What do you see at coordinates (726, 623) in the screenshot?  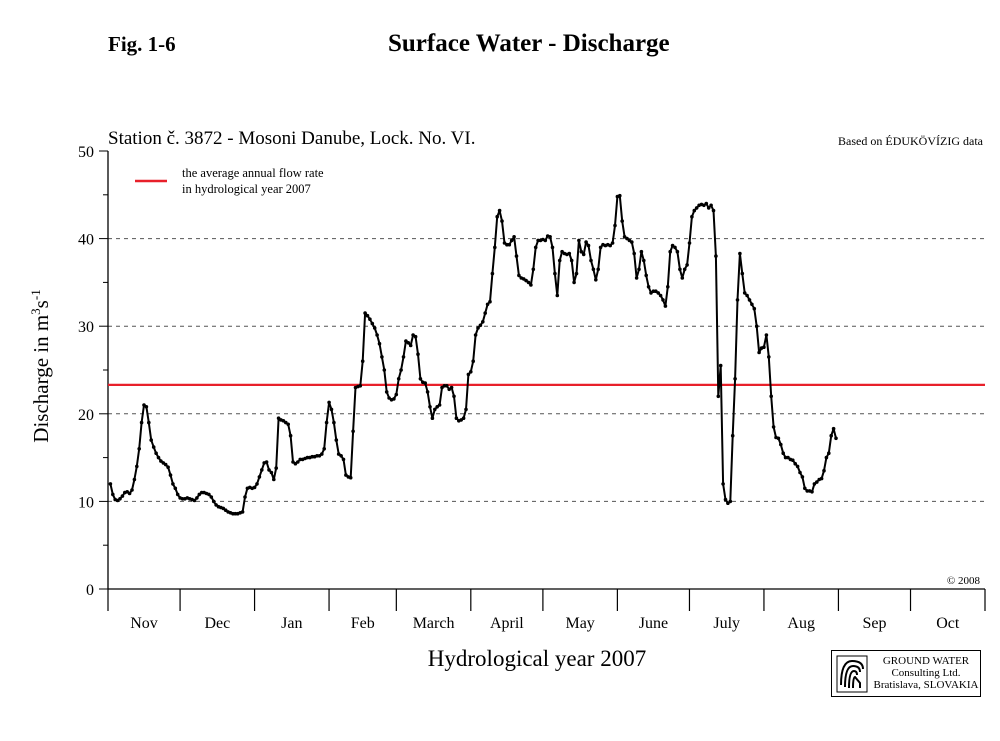 I see `month-label-july: July` at bounding box center [726, 623].